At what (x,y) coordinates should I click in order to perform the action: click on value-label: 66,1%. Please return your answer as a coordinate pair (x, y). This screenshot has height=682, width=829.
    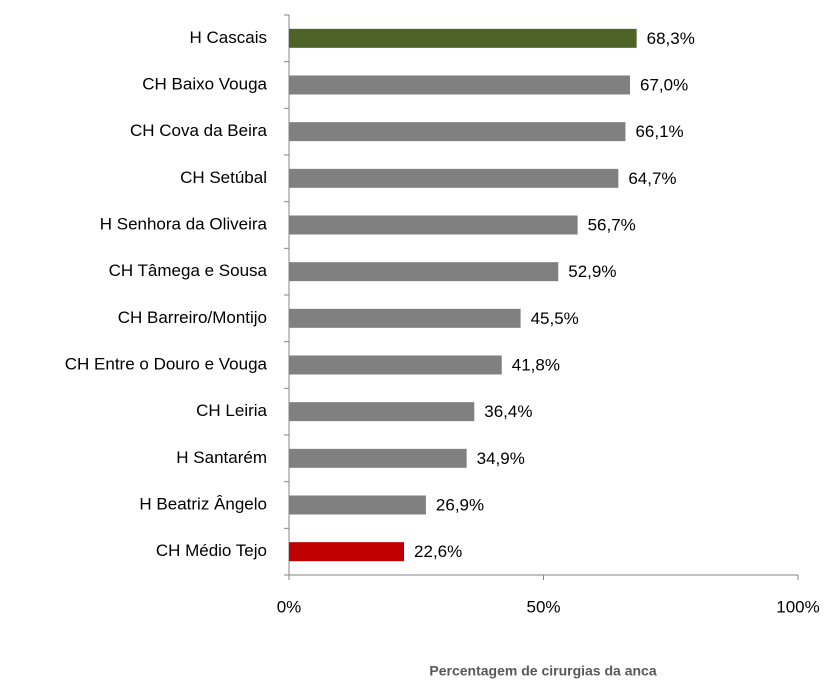
    Looking at the image, I should click on (659, 131).